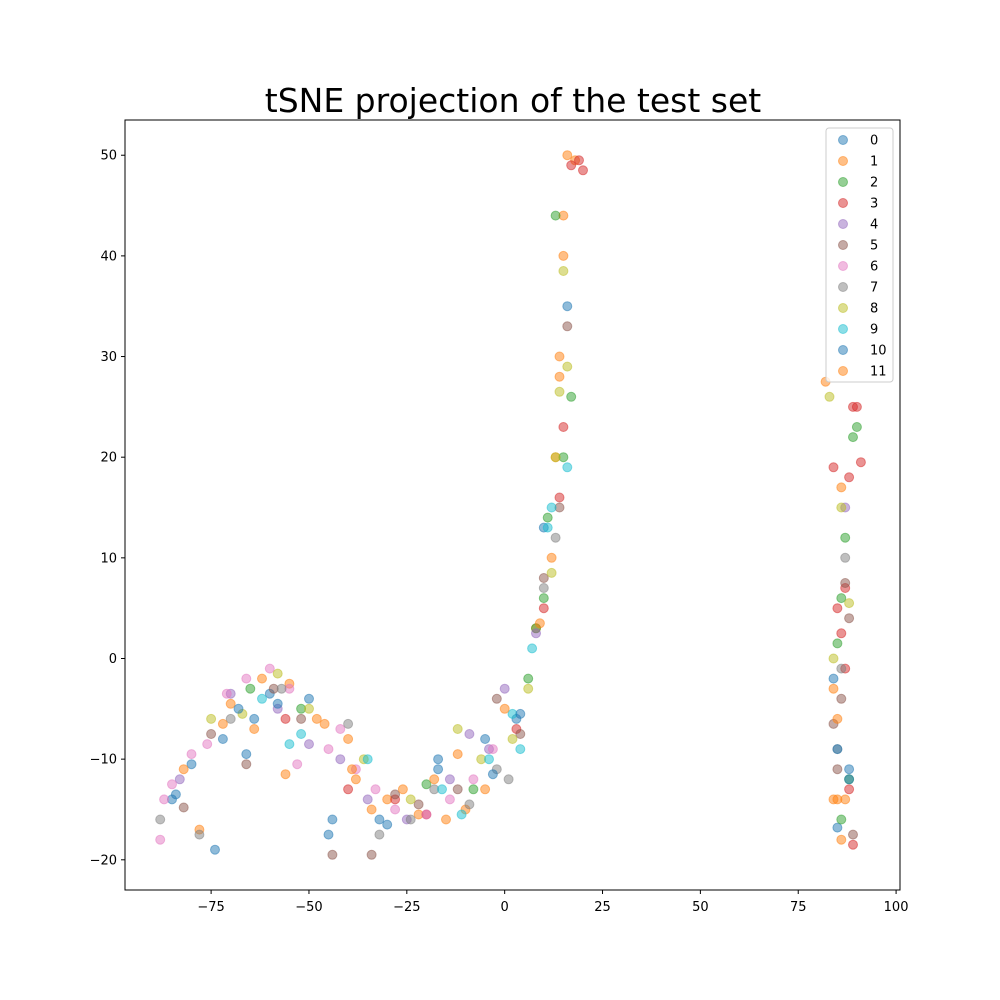 The width and height of the screenshot is (1000, 1000). Describe the element at coordinates (798, 907) in the screenshot. I see `x-tick-label: 75` at that location.